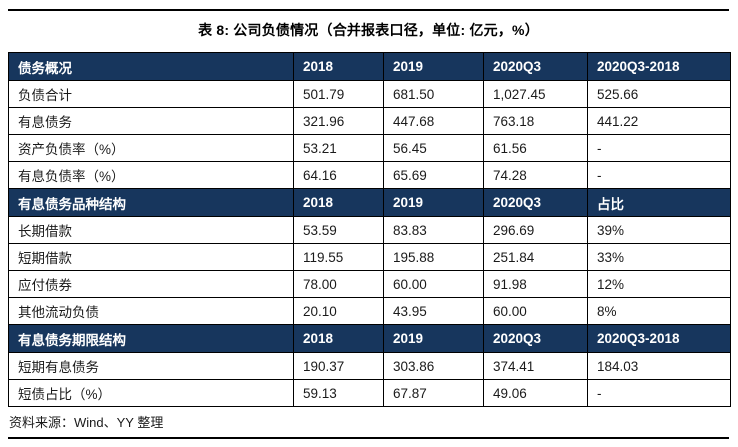 The height and width of the screenshot is (447, 738). What do you see at coordinates (368, 438) in the screenshot?
I see `bottom-divider-rule` at bounding box center [368, 438].